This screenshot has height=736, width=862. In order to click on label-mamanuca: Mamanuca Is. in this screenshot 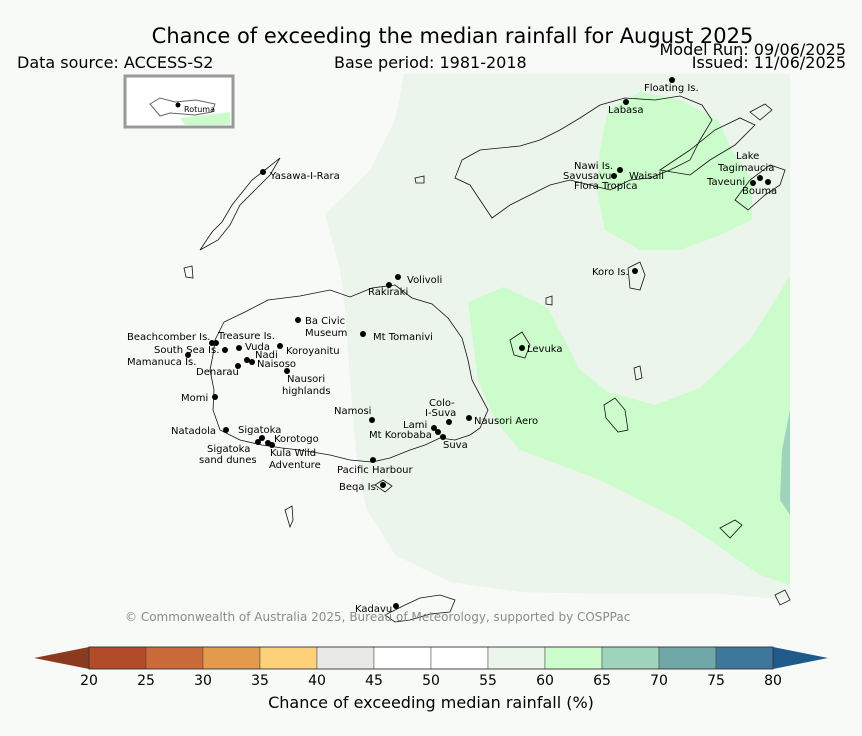, I will do `click(161, 362)`.